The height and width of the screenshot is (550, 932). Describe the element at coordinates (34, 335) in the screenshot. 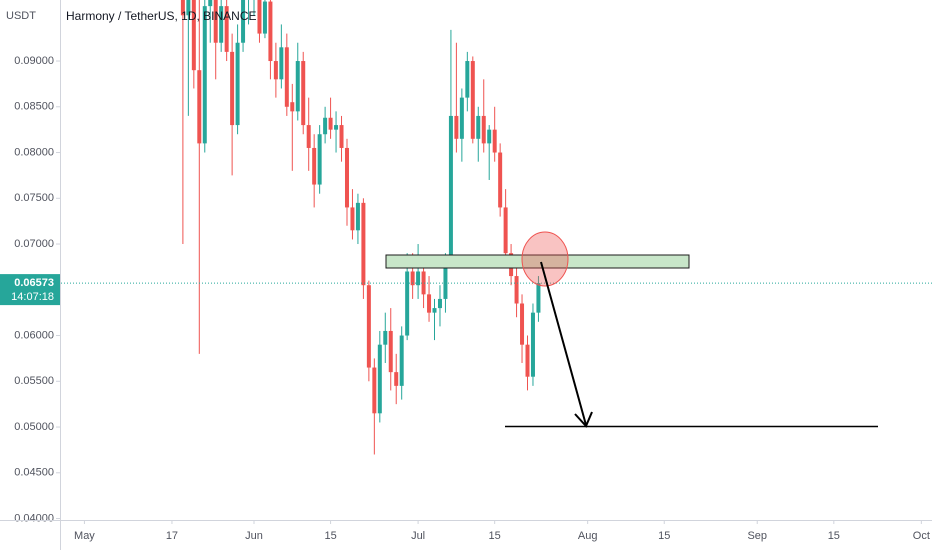

I see `y-tick-label: 0.06000` at that location.